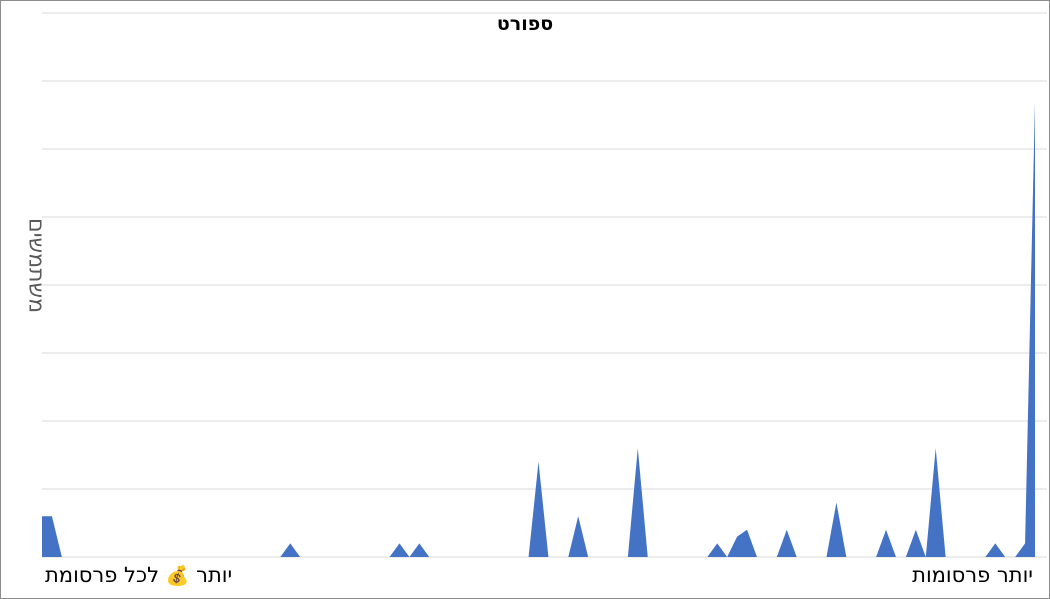 The height and width of the screenshot is (599, 1050). What do you see at coordinates (36, 266) in the screenshot?
I see `y-axis-label: משתמשים` at bounding box center [36, 266].